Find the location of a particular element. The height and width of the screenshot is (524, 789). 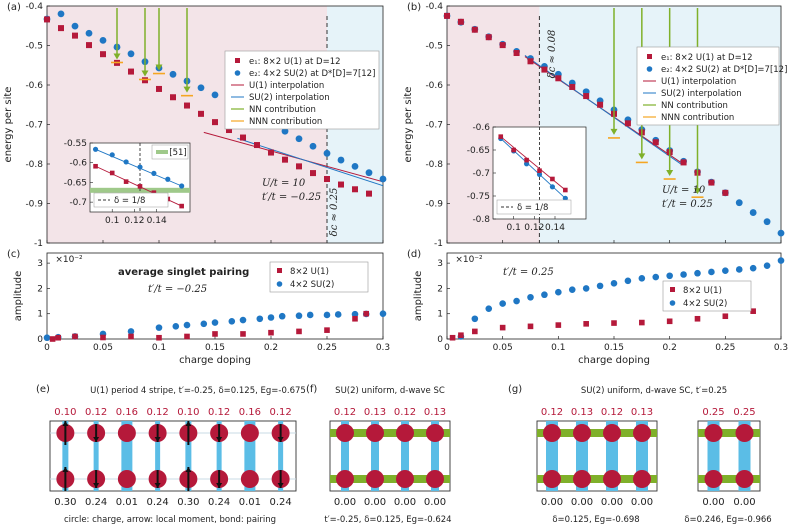

legend-entry: SU(2) interpolation is located at coordinates (289, 98).